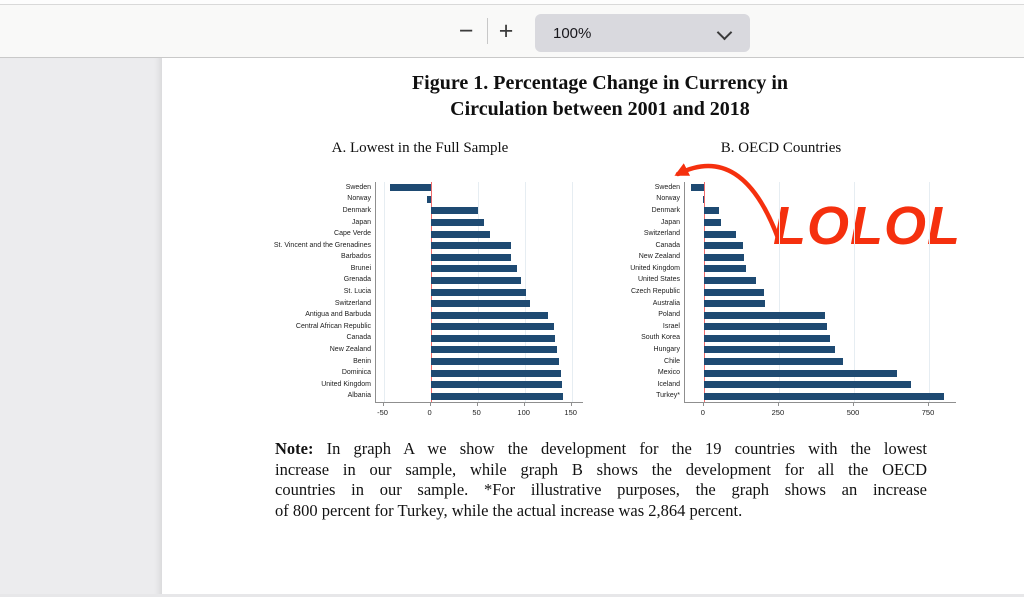  I want to click on chart-panel-b, so click(820, 292).